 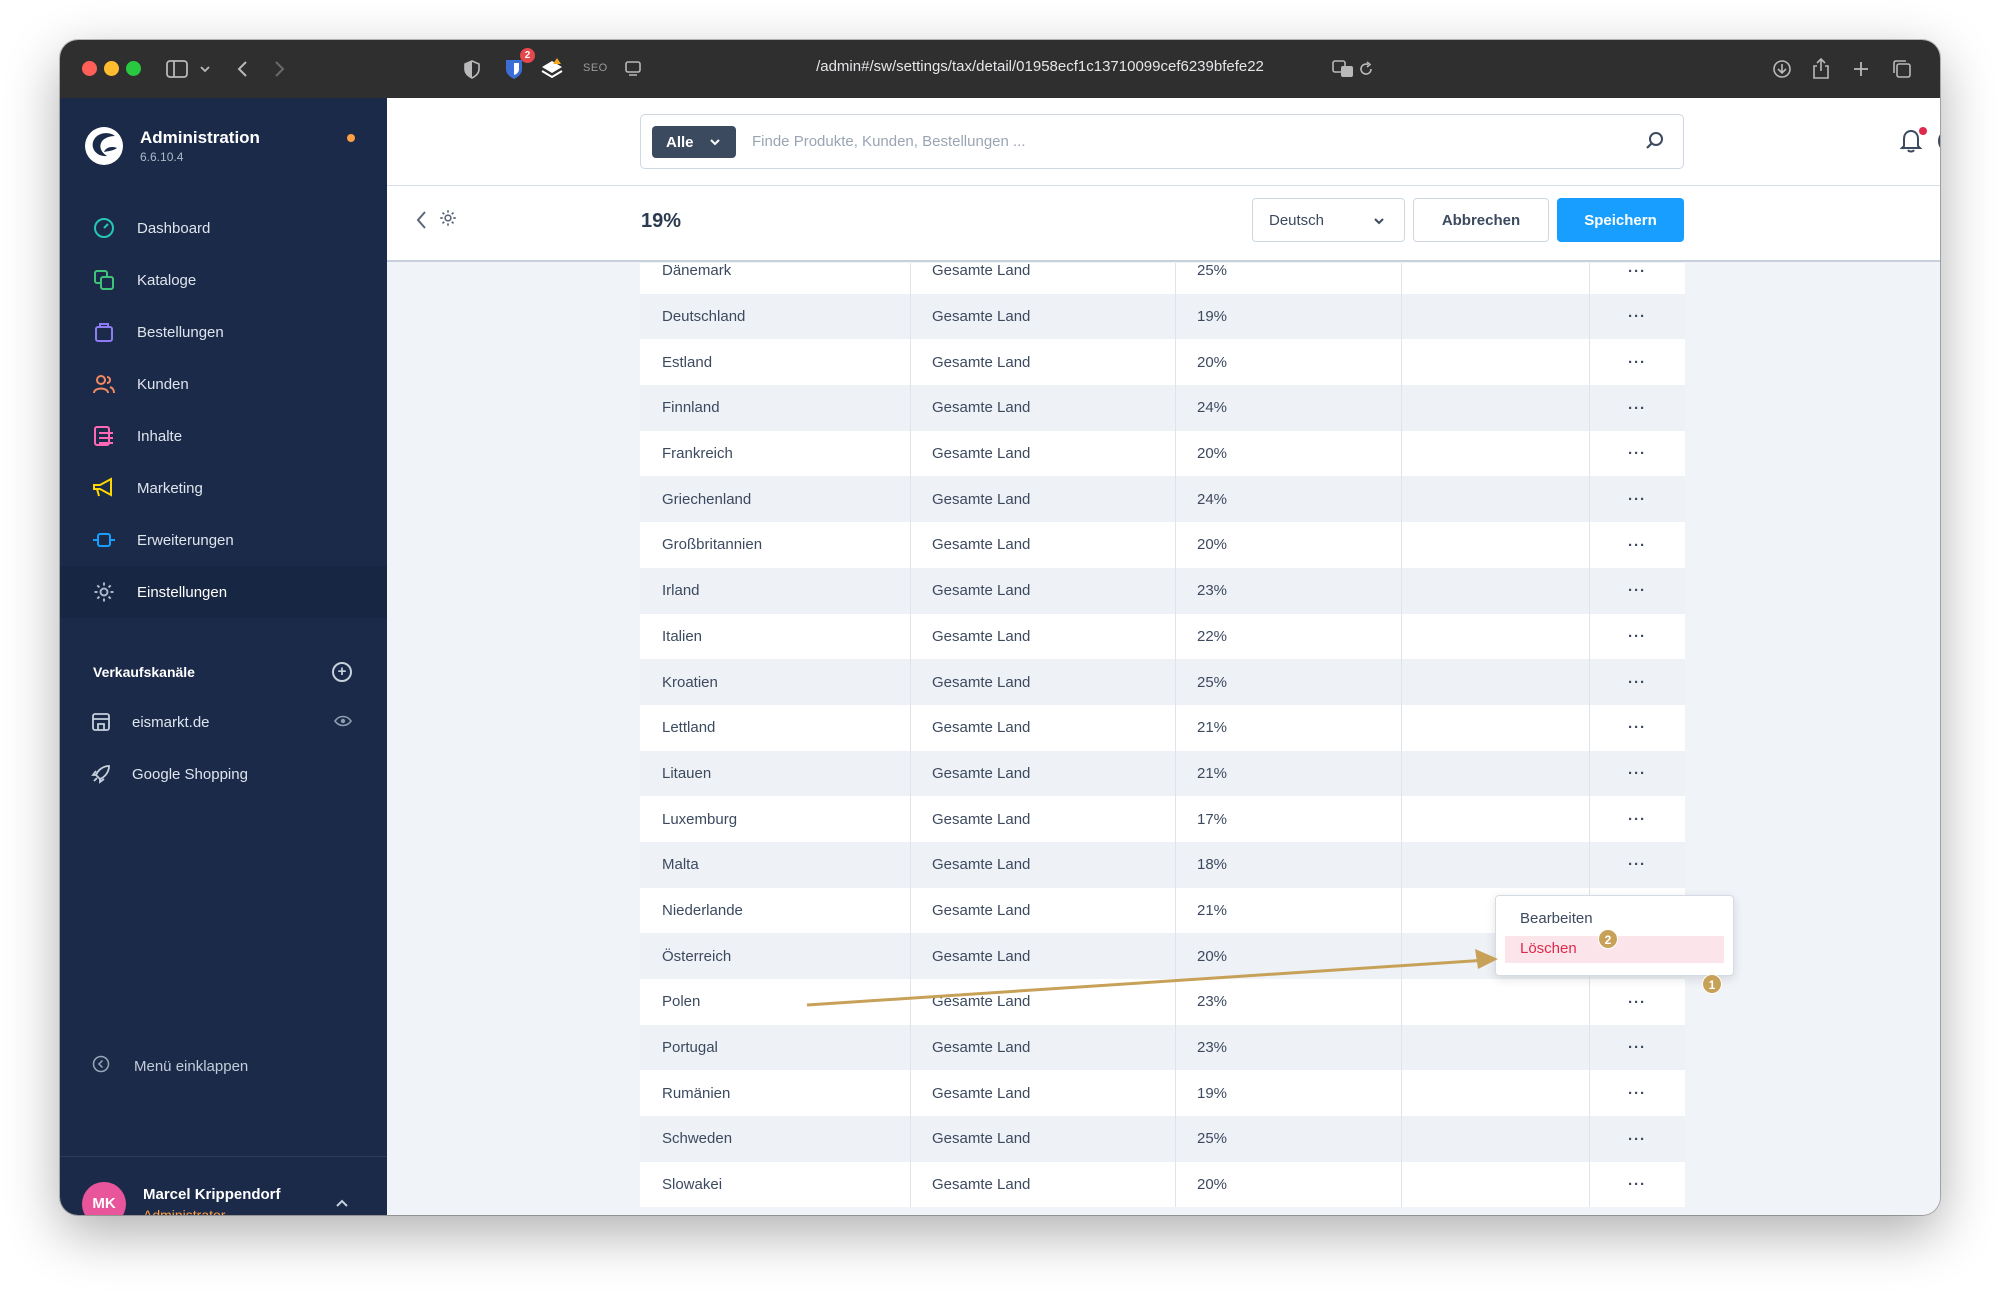 I want to click on sidebar-item-marketing: Marketing, so click(x=223, y=488).